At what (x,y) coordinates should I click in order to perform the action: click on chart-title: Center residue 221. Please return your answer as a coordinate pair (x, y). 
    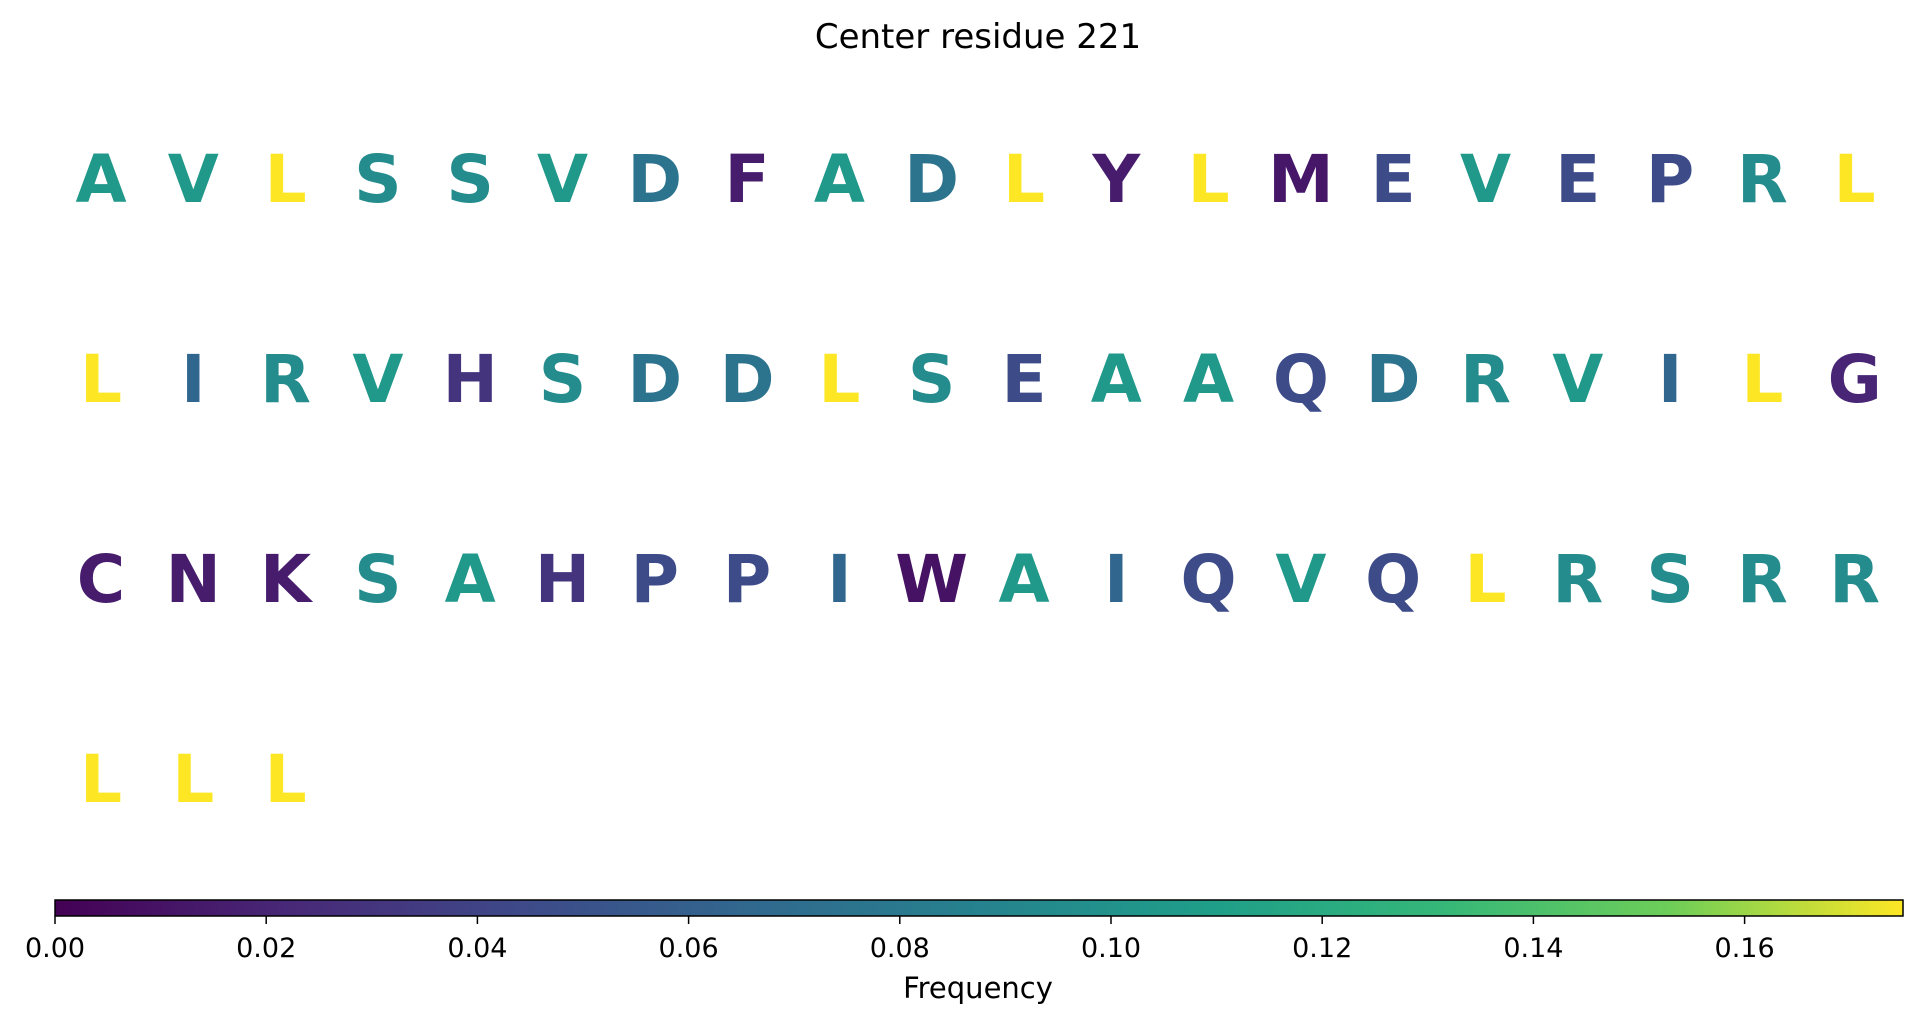
    Looking at the image, I should click on (978, 37).